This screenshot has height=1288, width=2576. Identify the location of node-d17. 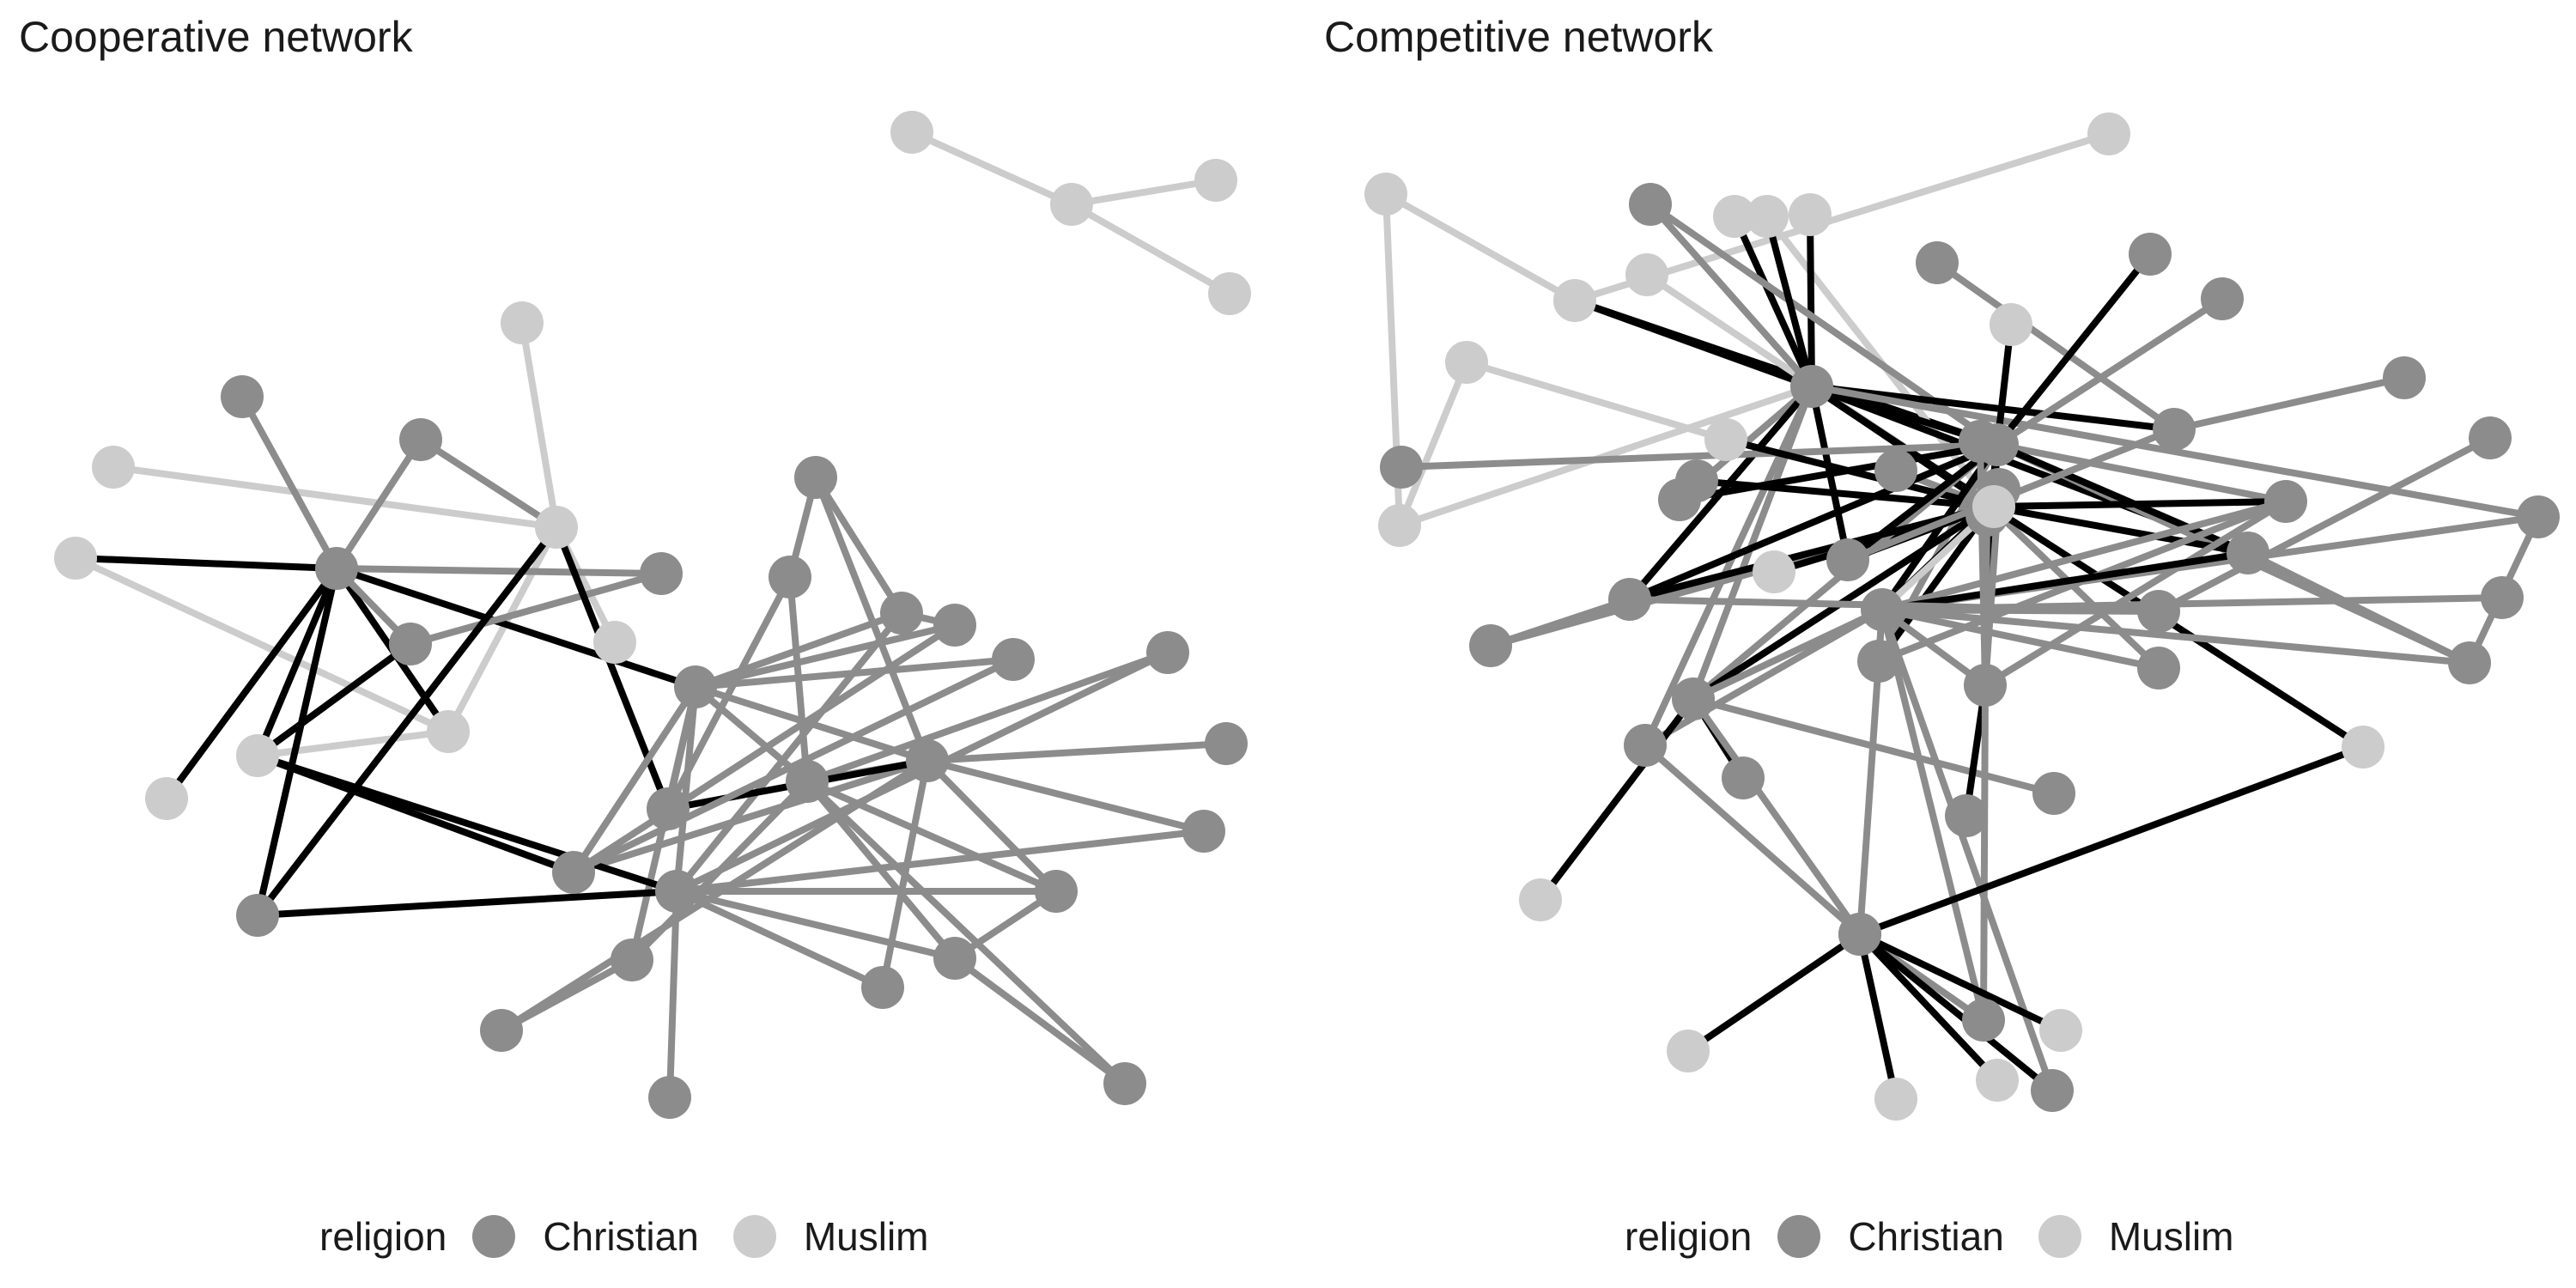
(2285, 501).